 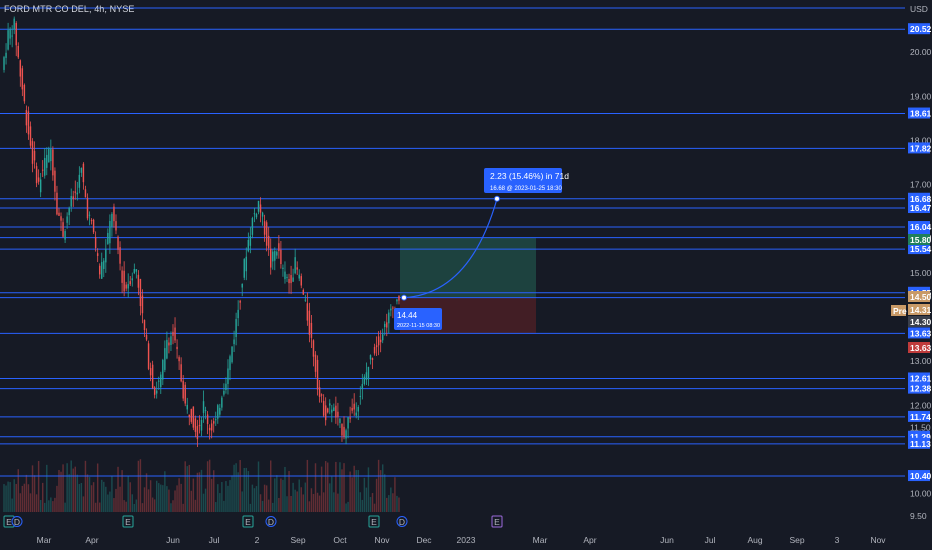 What do you see at coordinates (710, 540) in the screenshot?
I see `time-tick-label: Jul` at bounding box center [710, 540].